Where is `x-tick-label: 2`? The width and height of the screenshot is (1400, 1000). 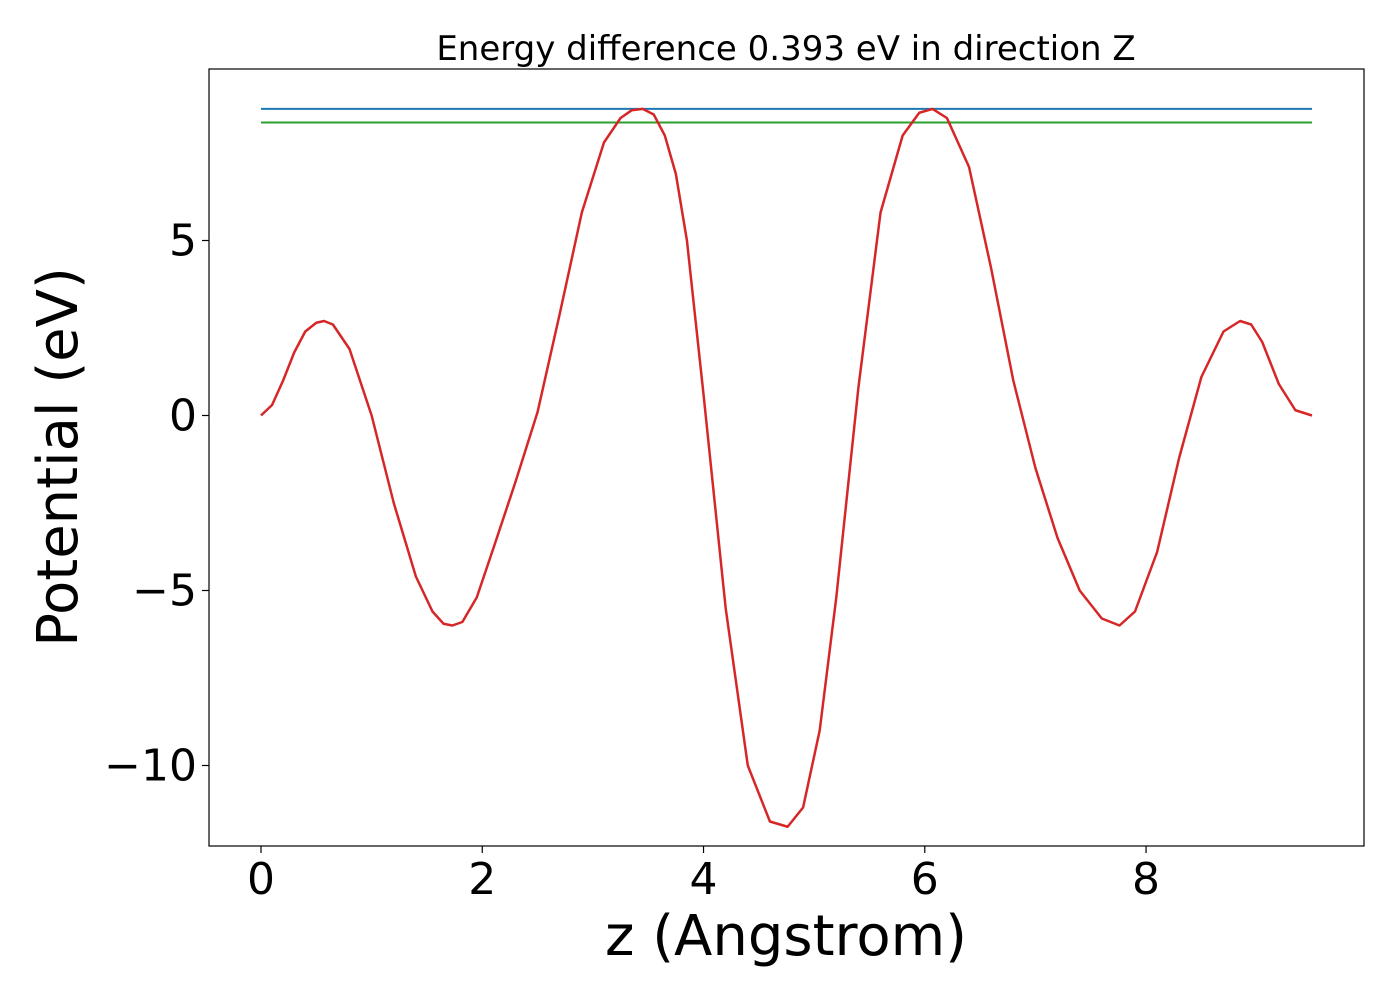
x-tick-label: 2 is located at coordinates (482, 879).